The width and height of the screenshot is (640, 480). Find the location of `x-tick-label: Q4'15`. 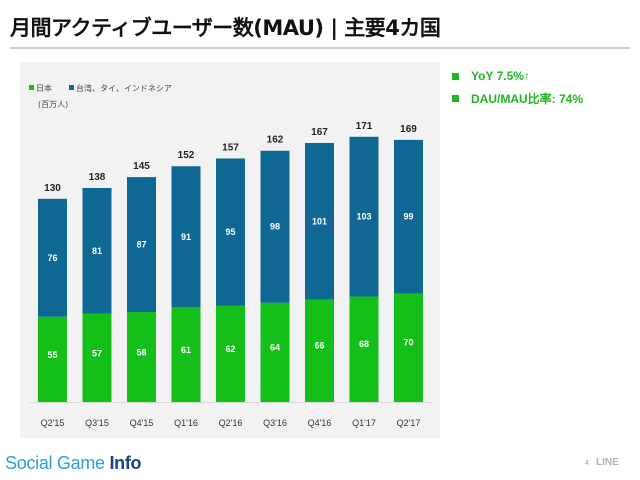

x-tick-label: Q4'15 is located at coordinates (142, 423).